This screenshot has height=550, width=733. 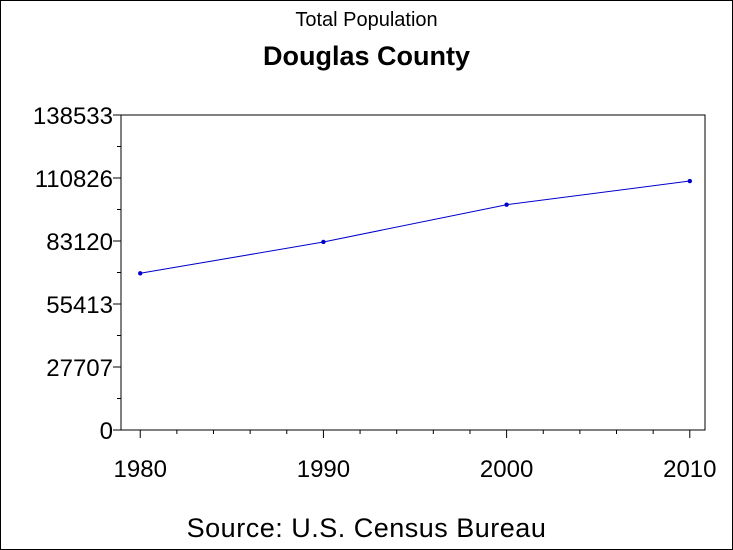 I want to click on y-tick-label: 83120, so click(x=79, y=242).